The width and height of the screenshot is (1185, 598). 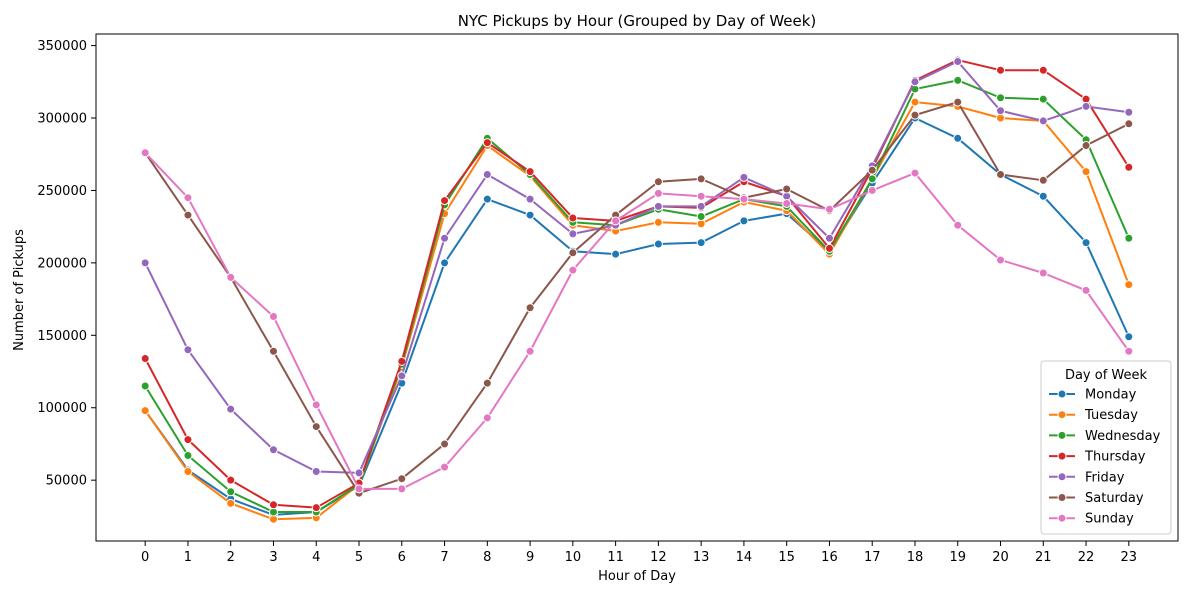 I want to click on legend-entry-monday: Monday, so click(x=1093, y=395).